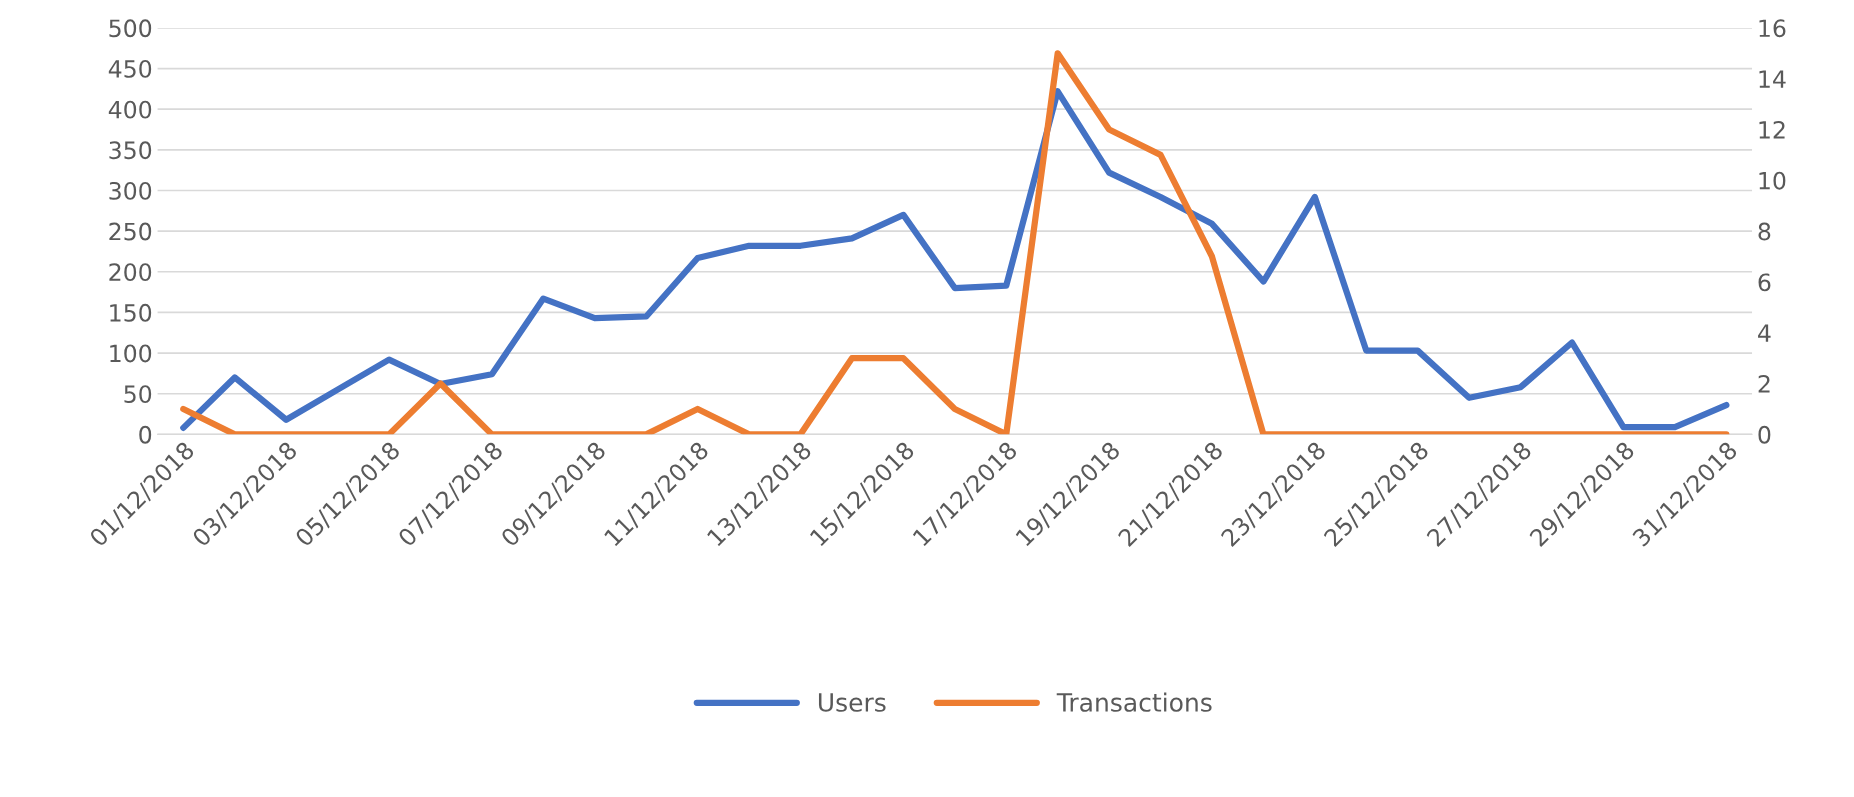  I want to click on y-tick-label: 450, so click(130, 68).